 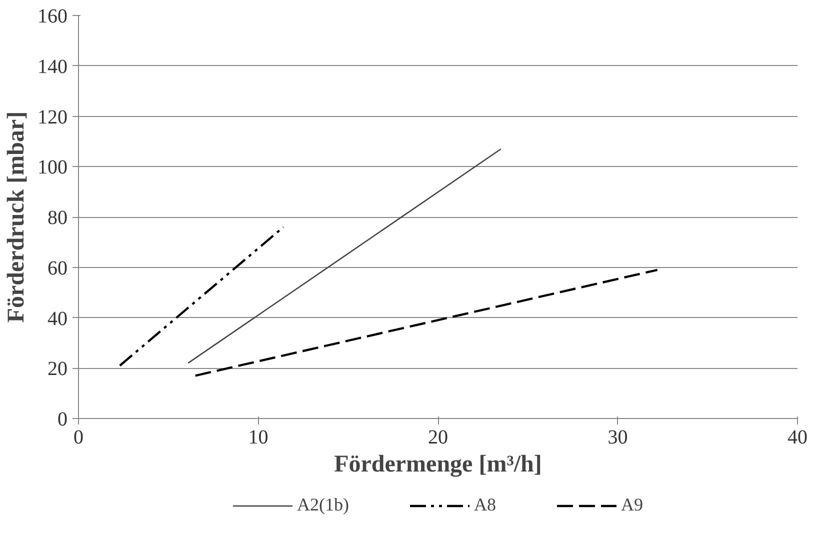 I want to click on x-tick-label: 10, so click(x=258, y=437).